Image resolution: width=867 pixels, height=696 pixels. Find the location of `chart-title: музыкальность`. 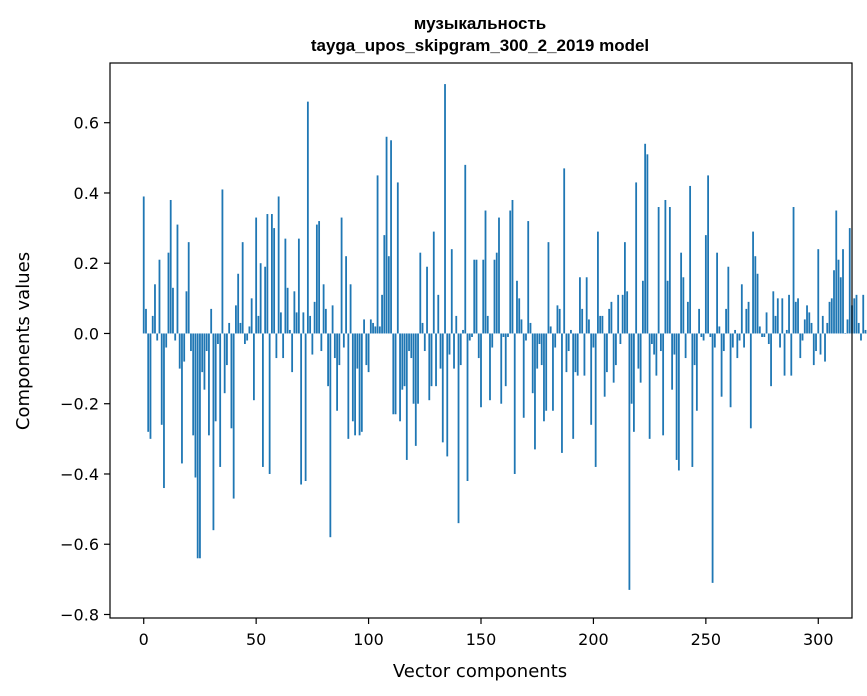

chart-title: музыкальность is located at coordinates (480, 23).